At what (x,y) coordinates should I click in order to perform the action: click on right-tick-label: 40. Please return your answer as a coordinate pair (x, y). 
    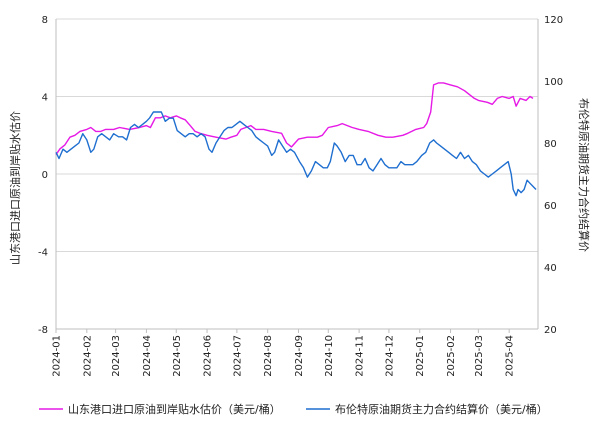
    Looking at the image, I should click on (550, 268).